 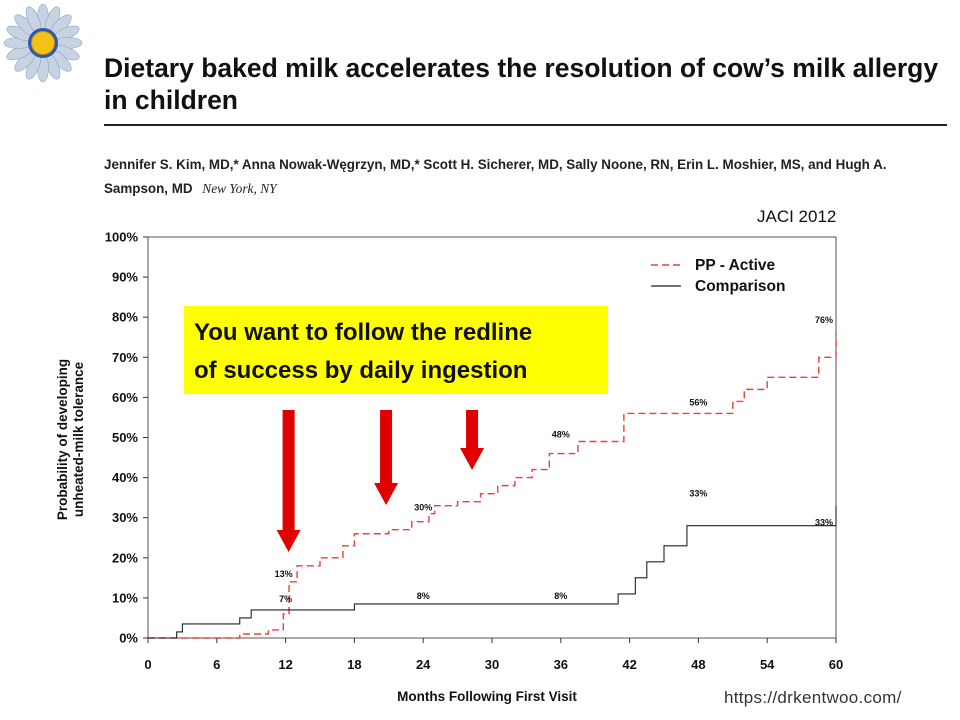 What do you see at coordinates (285, 599) in the screenshot?
I see `data-label: 7%` at bounding box center [285, 599].